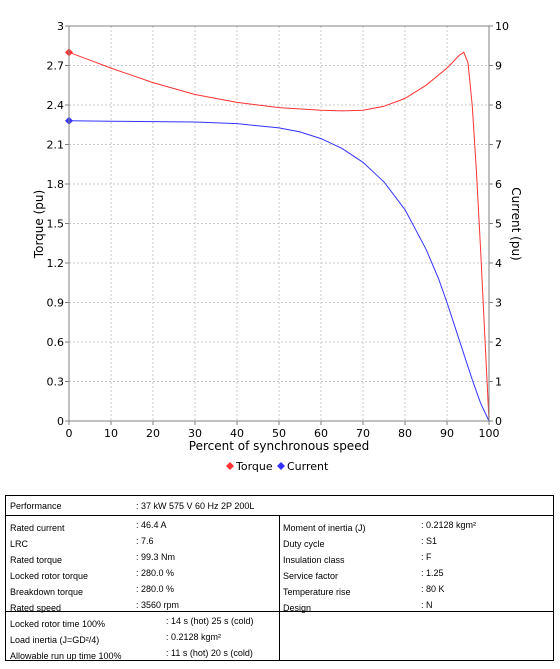 The height and width of the screenshot is (669, 560). Describe the element at coordinates (195, 506) in the screenshot. I see `performance-value: : 37 kW 575 V 60 Hz 2P 200L` at that location.